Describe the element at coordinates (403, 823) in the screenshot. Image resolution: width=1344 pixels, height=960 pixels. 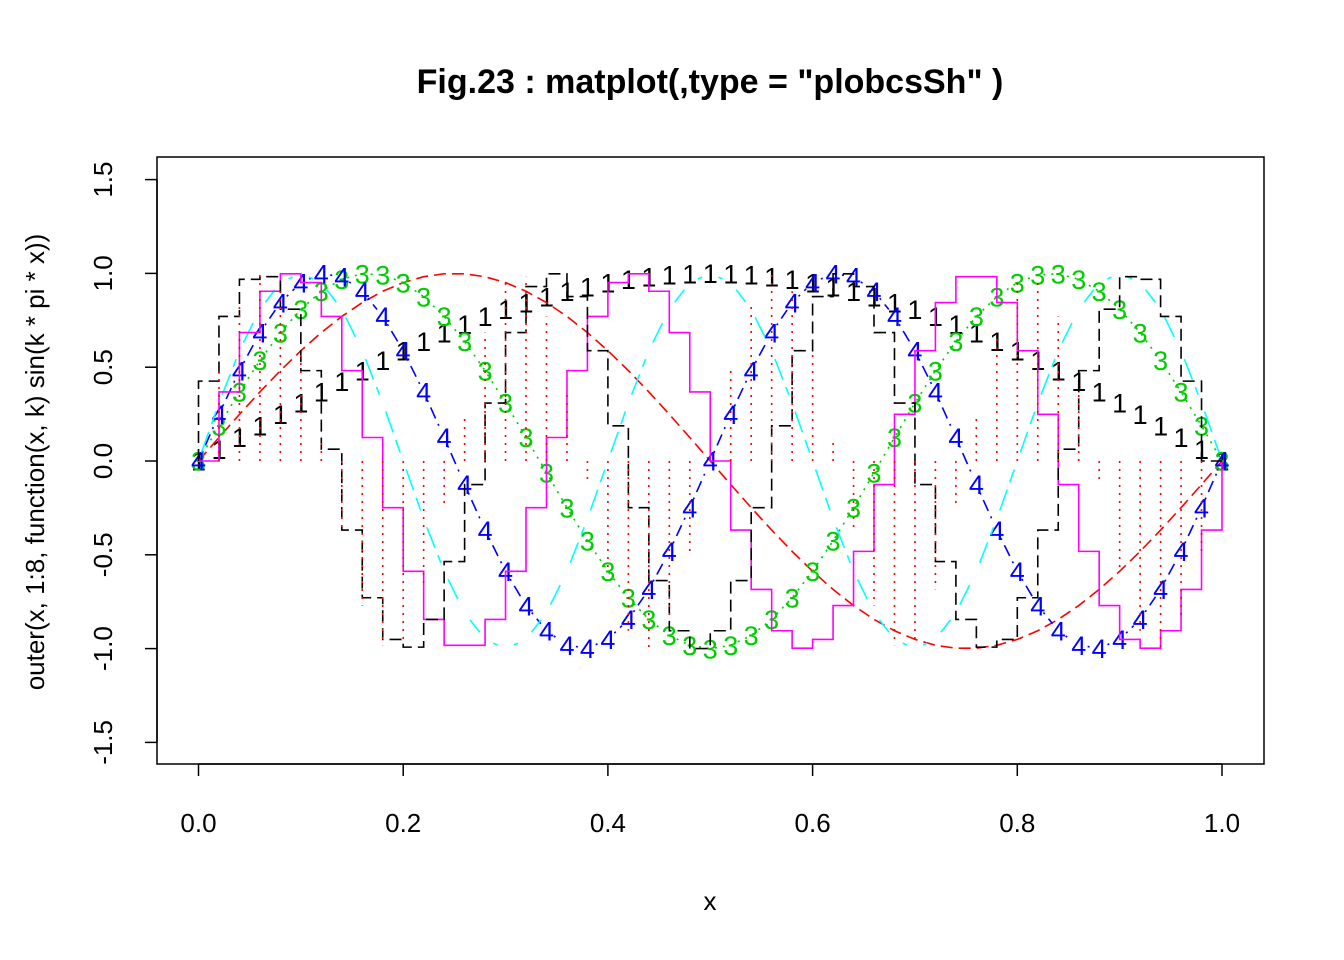
I see `x-tick-label: 0.2` at that location.